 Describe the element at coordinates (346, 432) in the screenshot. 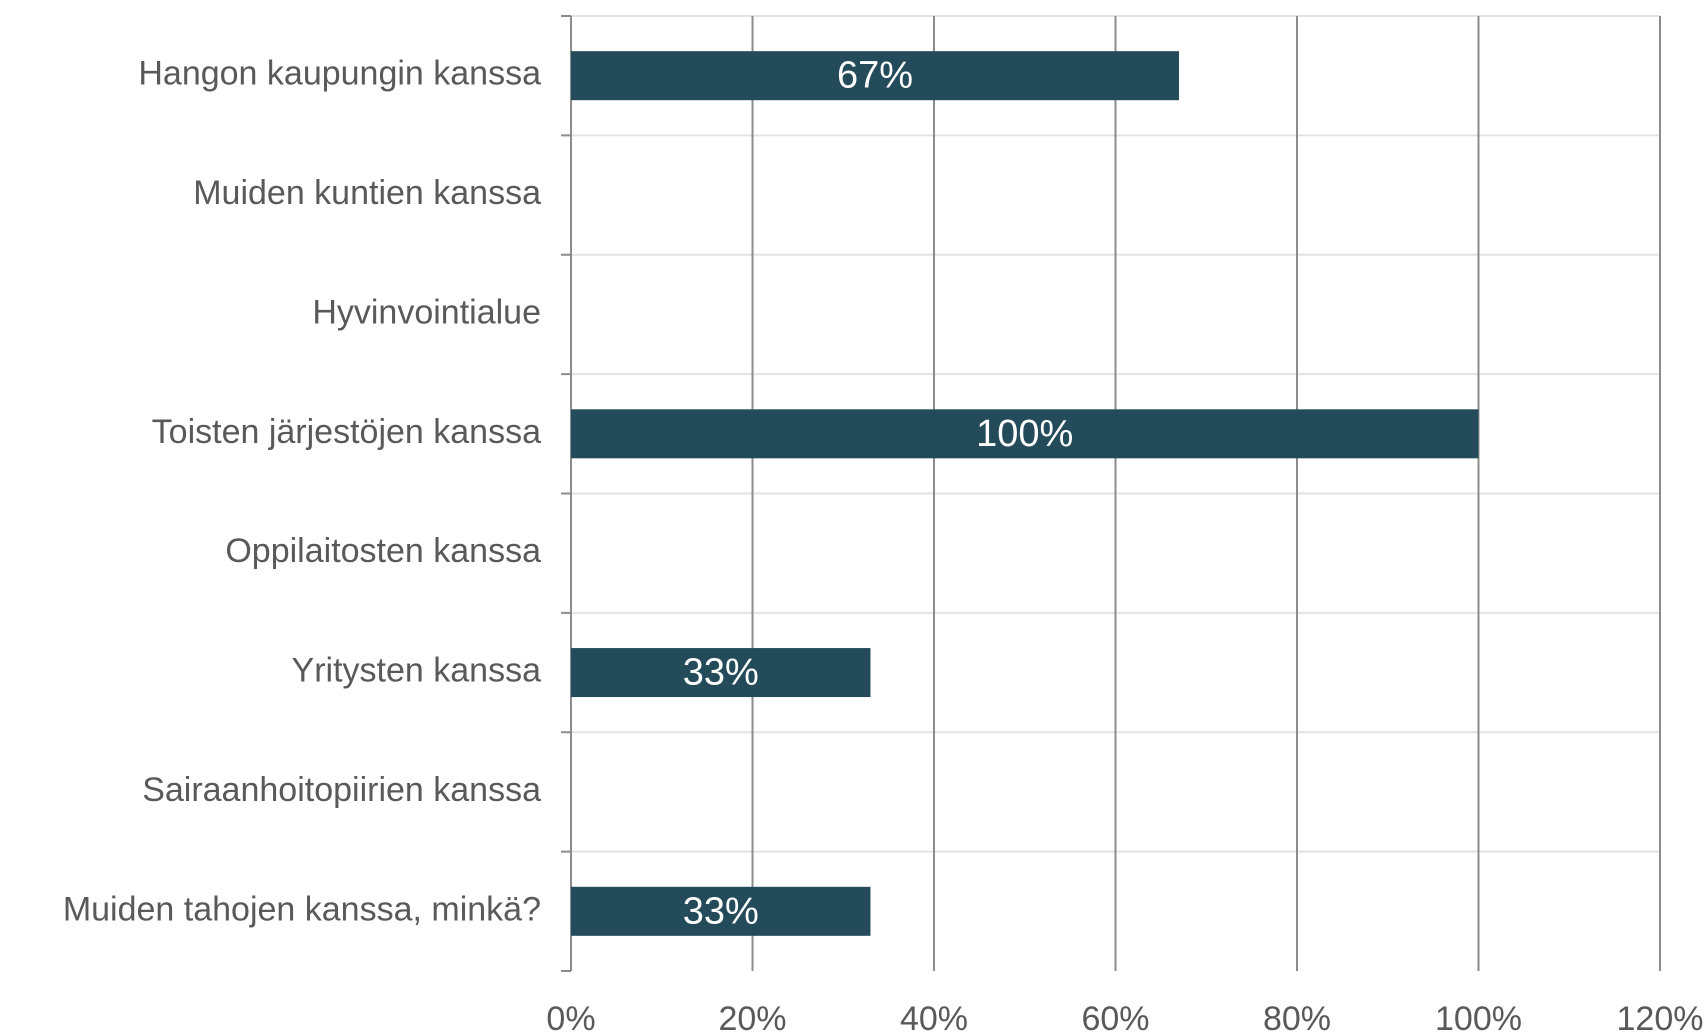

I see `y-tick-label: Toisten järjestöjen kanssa` at that location.